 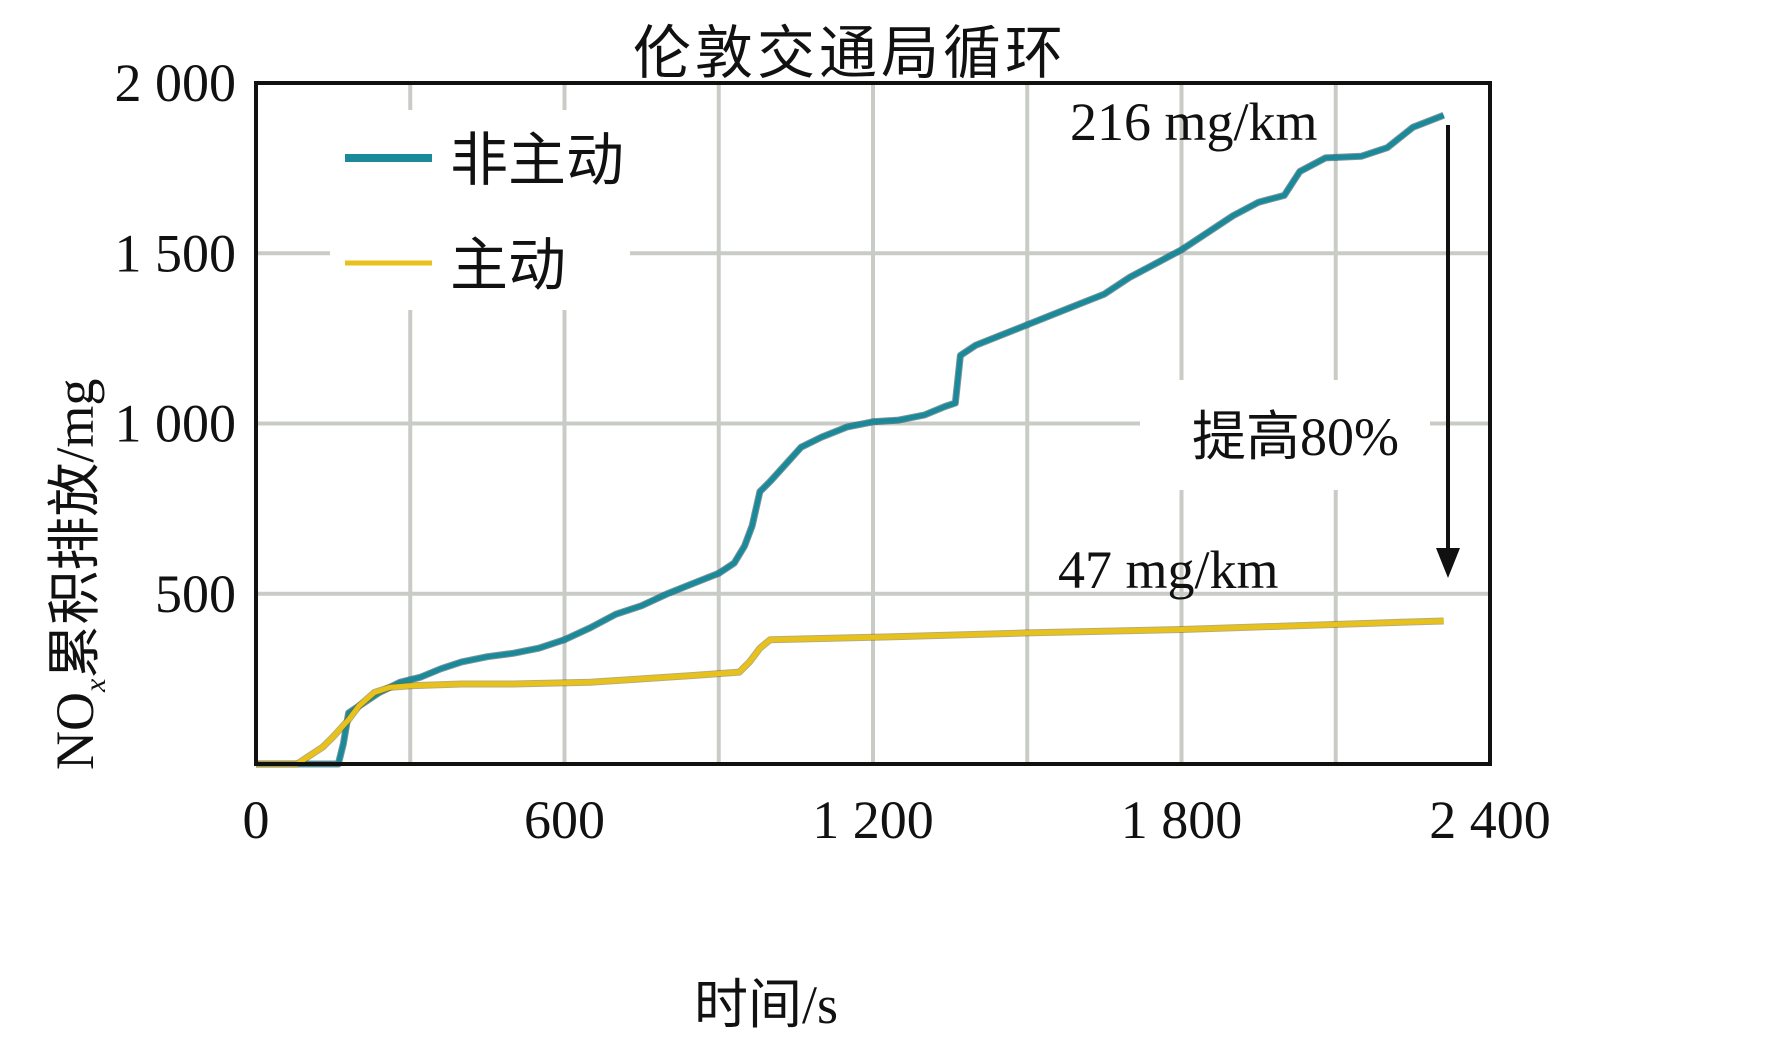 I want to click on x-tick-label: 2 400, so click(x=1490, y=820).